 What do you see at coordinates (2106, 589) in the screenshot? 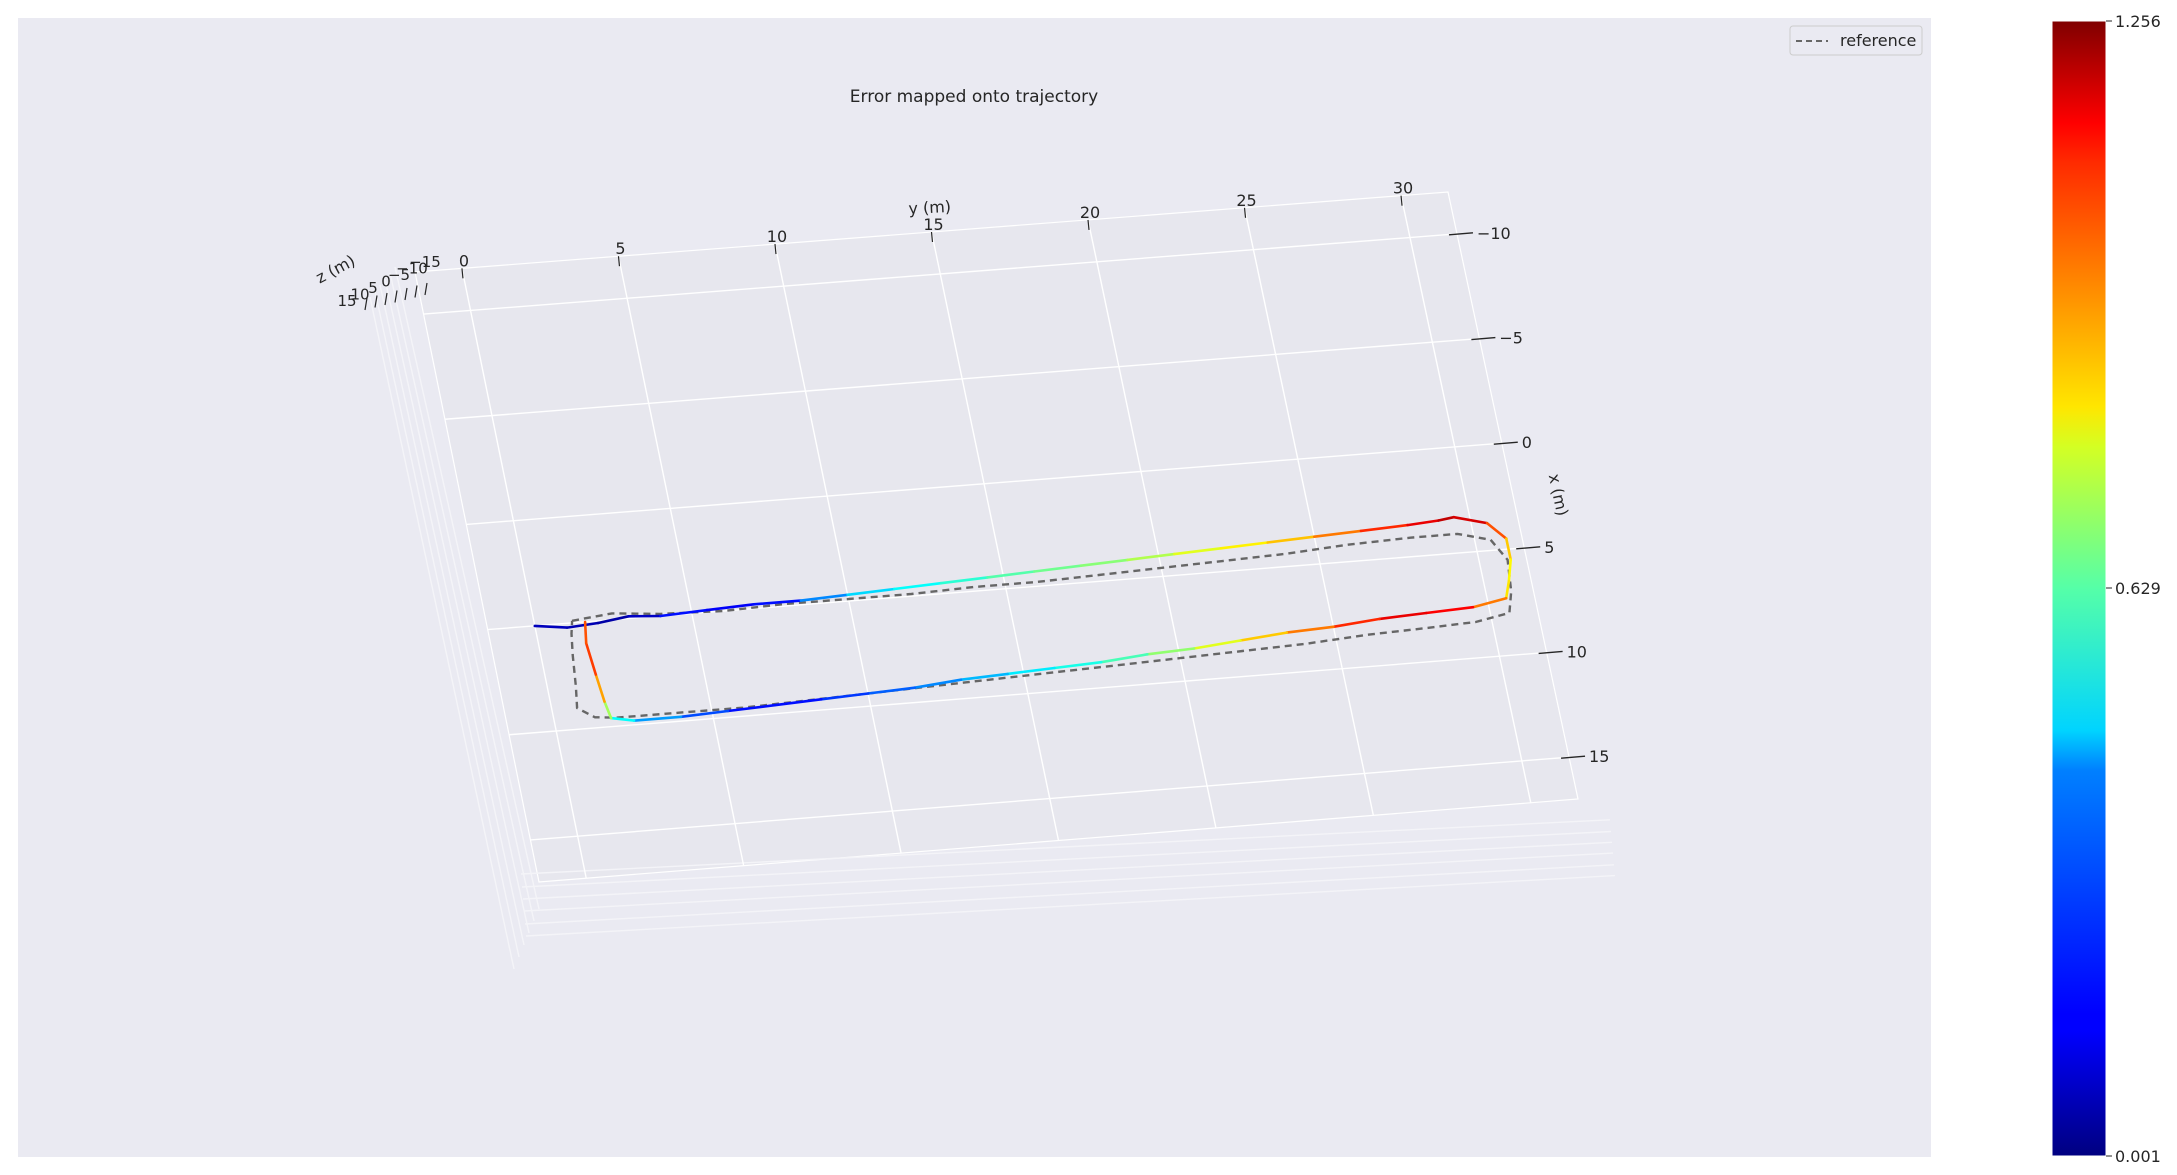
I see `colorbar: 1.256 0.629 0.001` at bounding box center [2106, 589].